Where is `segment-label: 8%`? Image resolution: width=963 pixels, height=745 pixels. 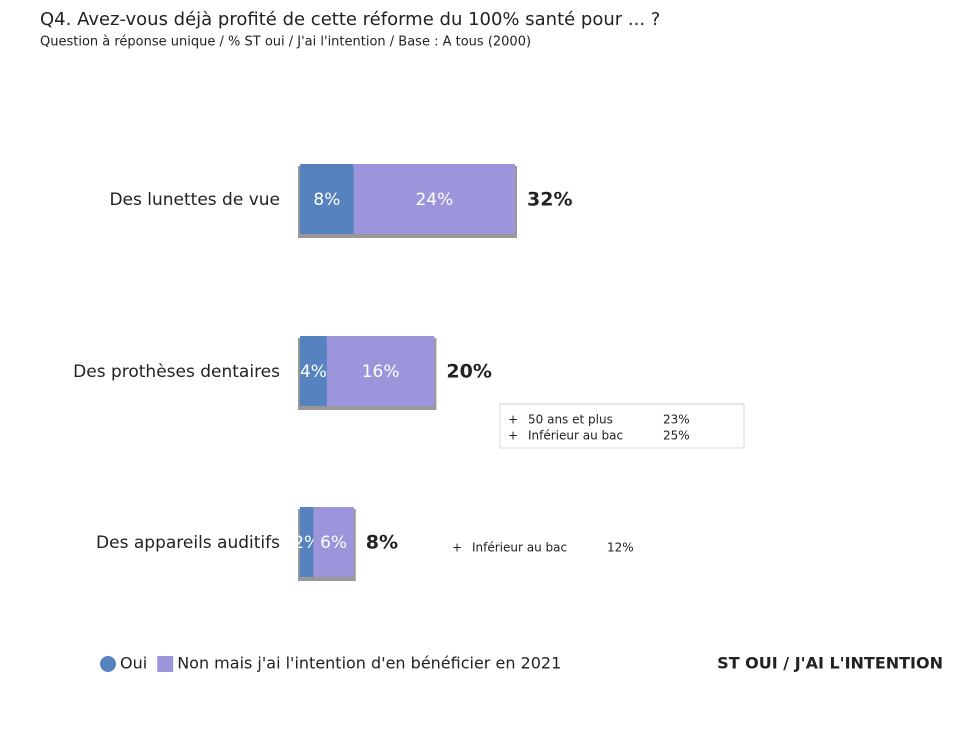
segment-label: 8% is located at coordinates (326, 200).